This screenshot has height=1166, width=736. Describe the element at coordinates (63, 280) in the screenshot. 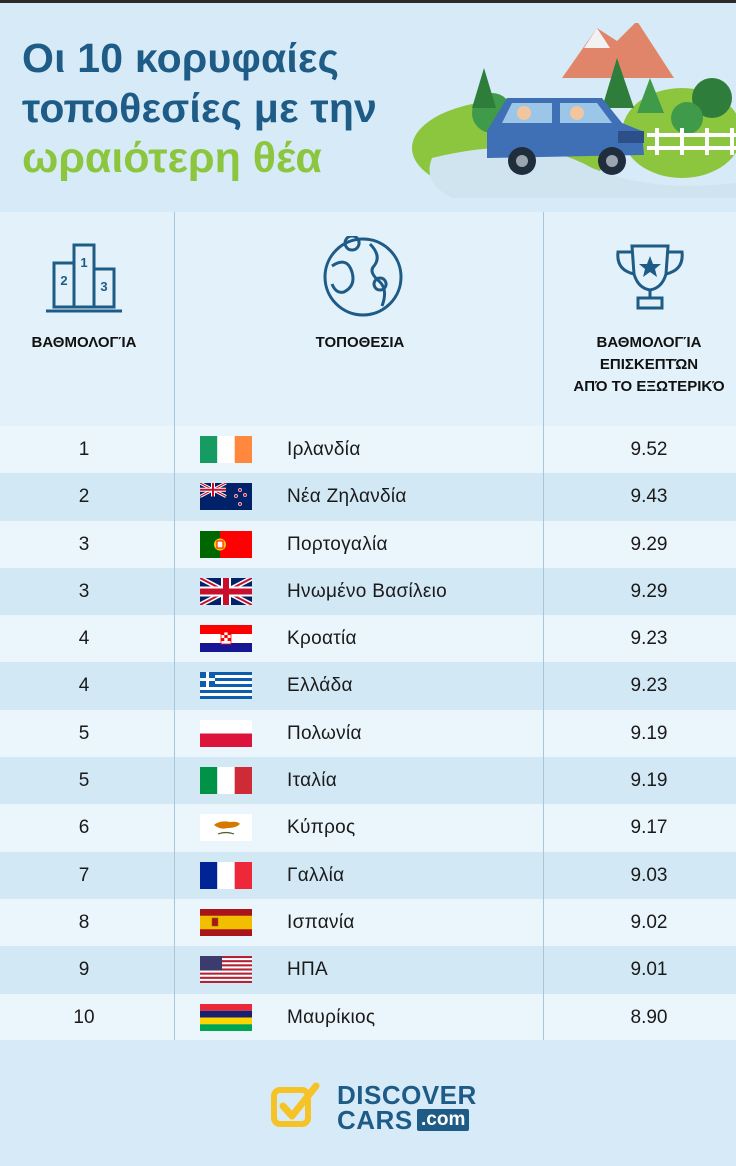

I see `svg-text: 2` at that location.